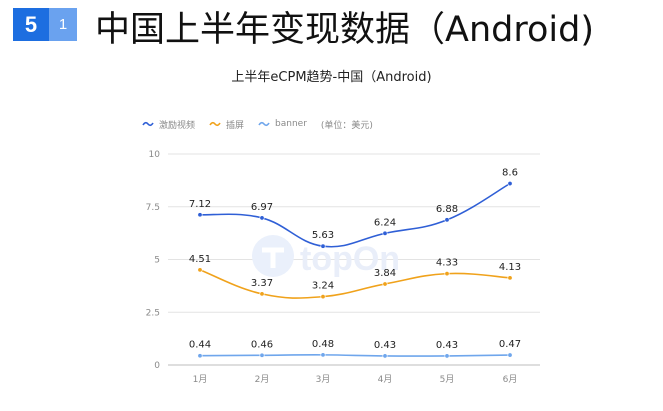  Describe the element at coordinates (157, 261) in the screenshot. I see `y-tick-label: 5` at that location.